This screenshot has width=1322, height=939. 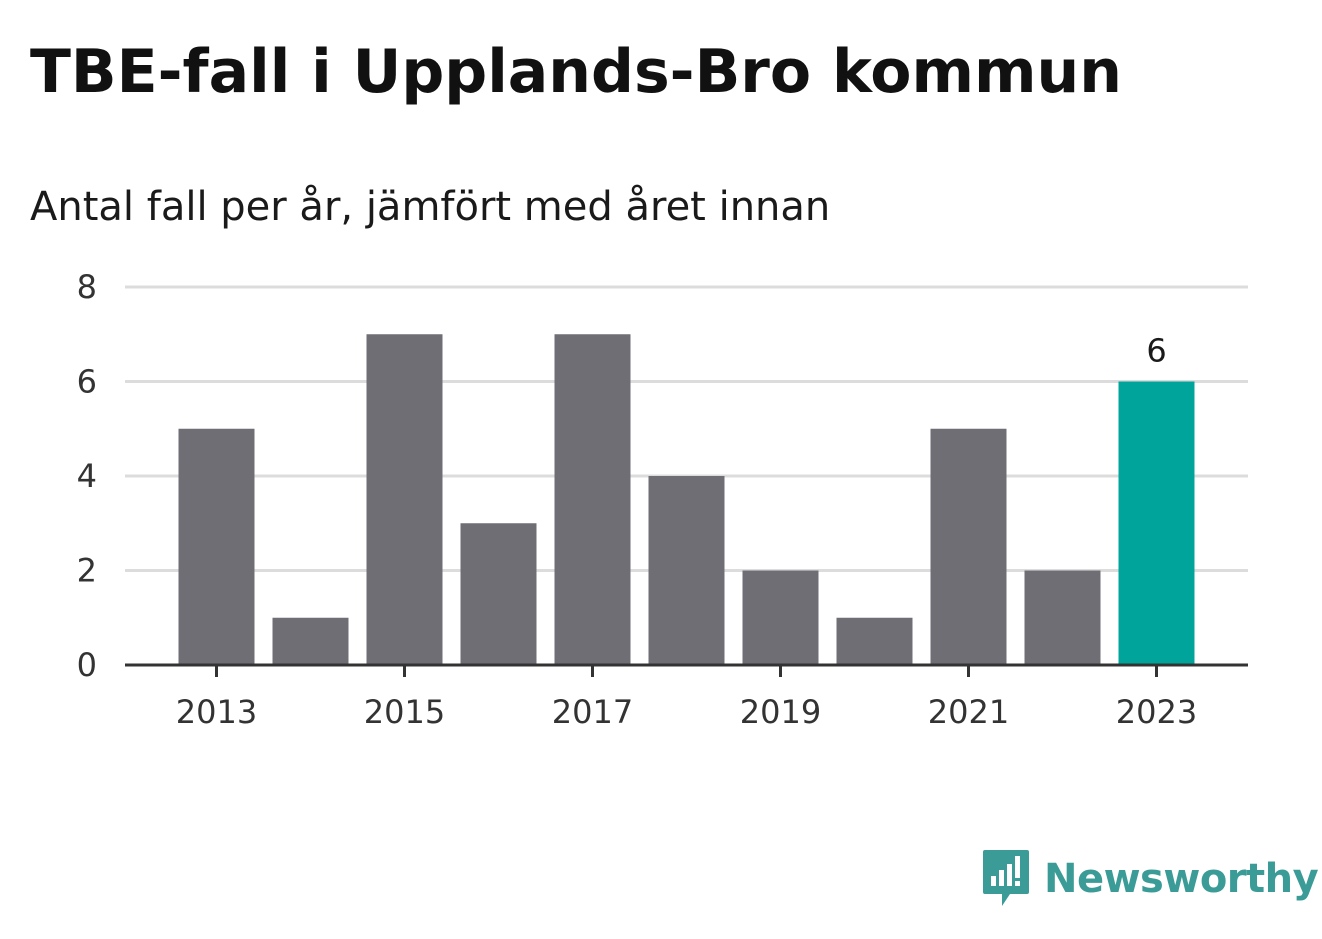 I want to click on brand-name: Newsworthy, so click(x=1181, y=879).